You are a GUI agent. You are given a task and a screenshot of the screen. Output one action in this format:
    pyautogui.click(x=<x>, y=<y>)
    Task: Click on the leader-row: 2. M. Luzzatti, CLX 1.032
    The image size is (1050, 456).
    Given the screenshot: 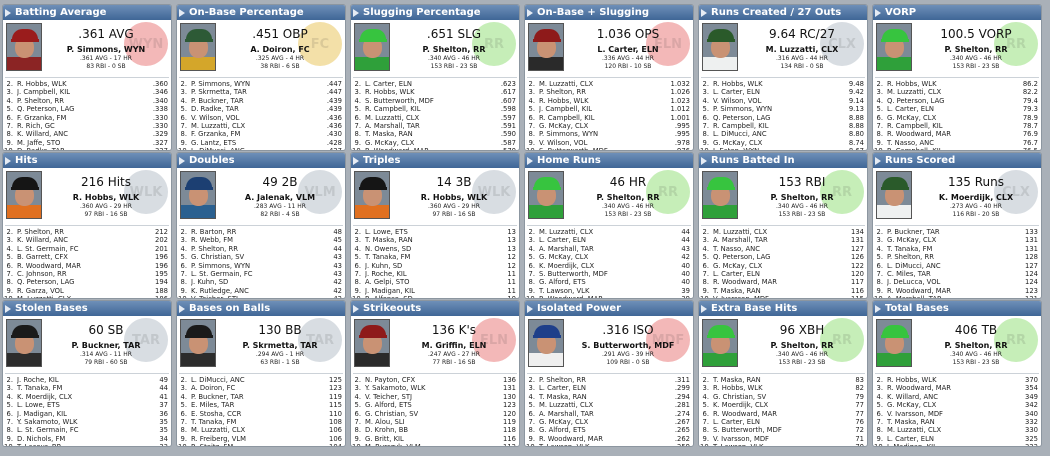 What is the action you would take?
    pyautogui.click(x=609, y=84)
    